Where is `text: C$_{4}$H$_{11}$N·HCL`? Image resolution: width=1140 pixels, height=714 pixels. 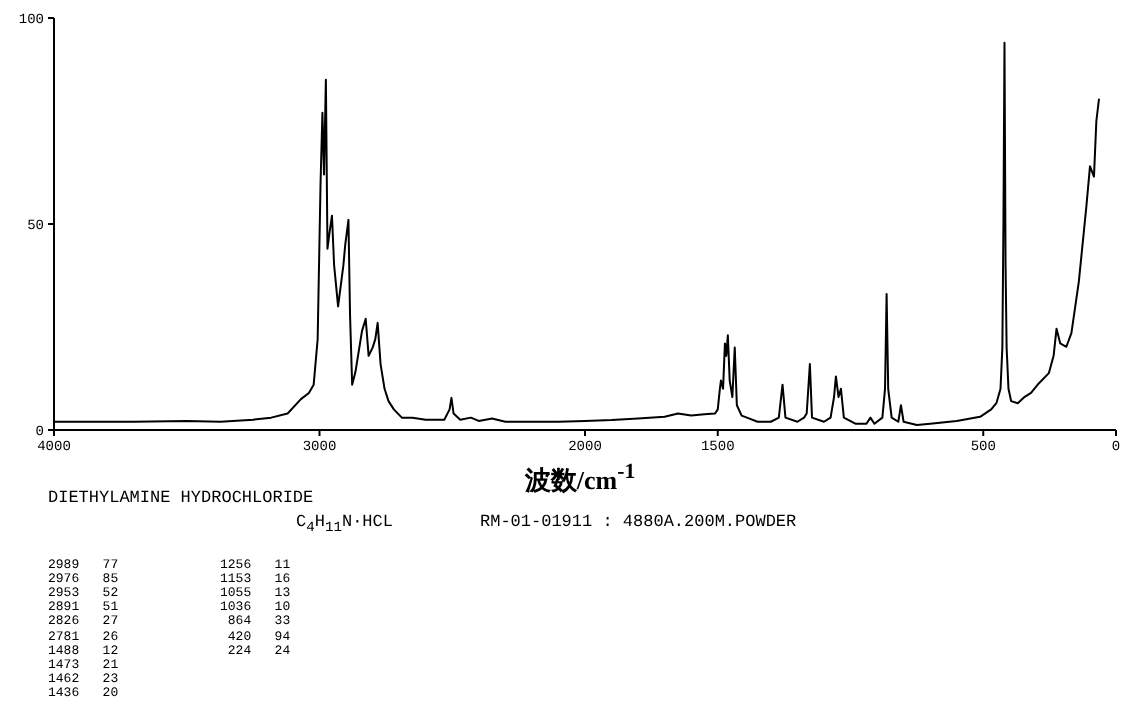 text: C$_{4}$H$_{11}$N·HCL is located at coordinates (344, 525).